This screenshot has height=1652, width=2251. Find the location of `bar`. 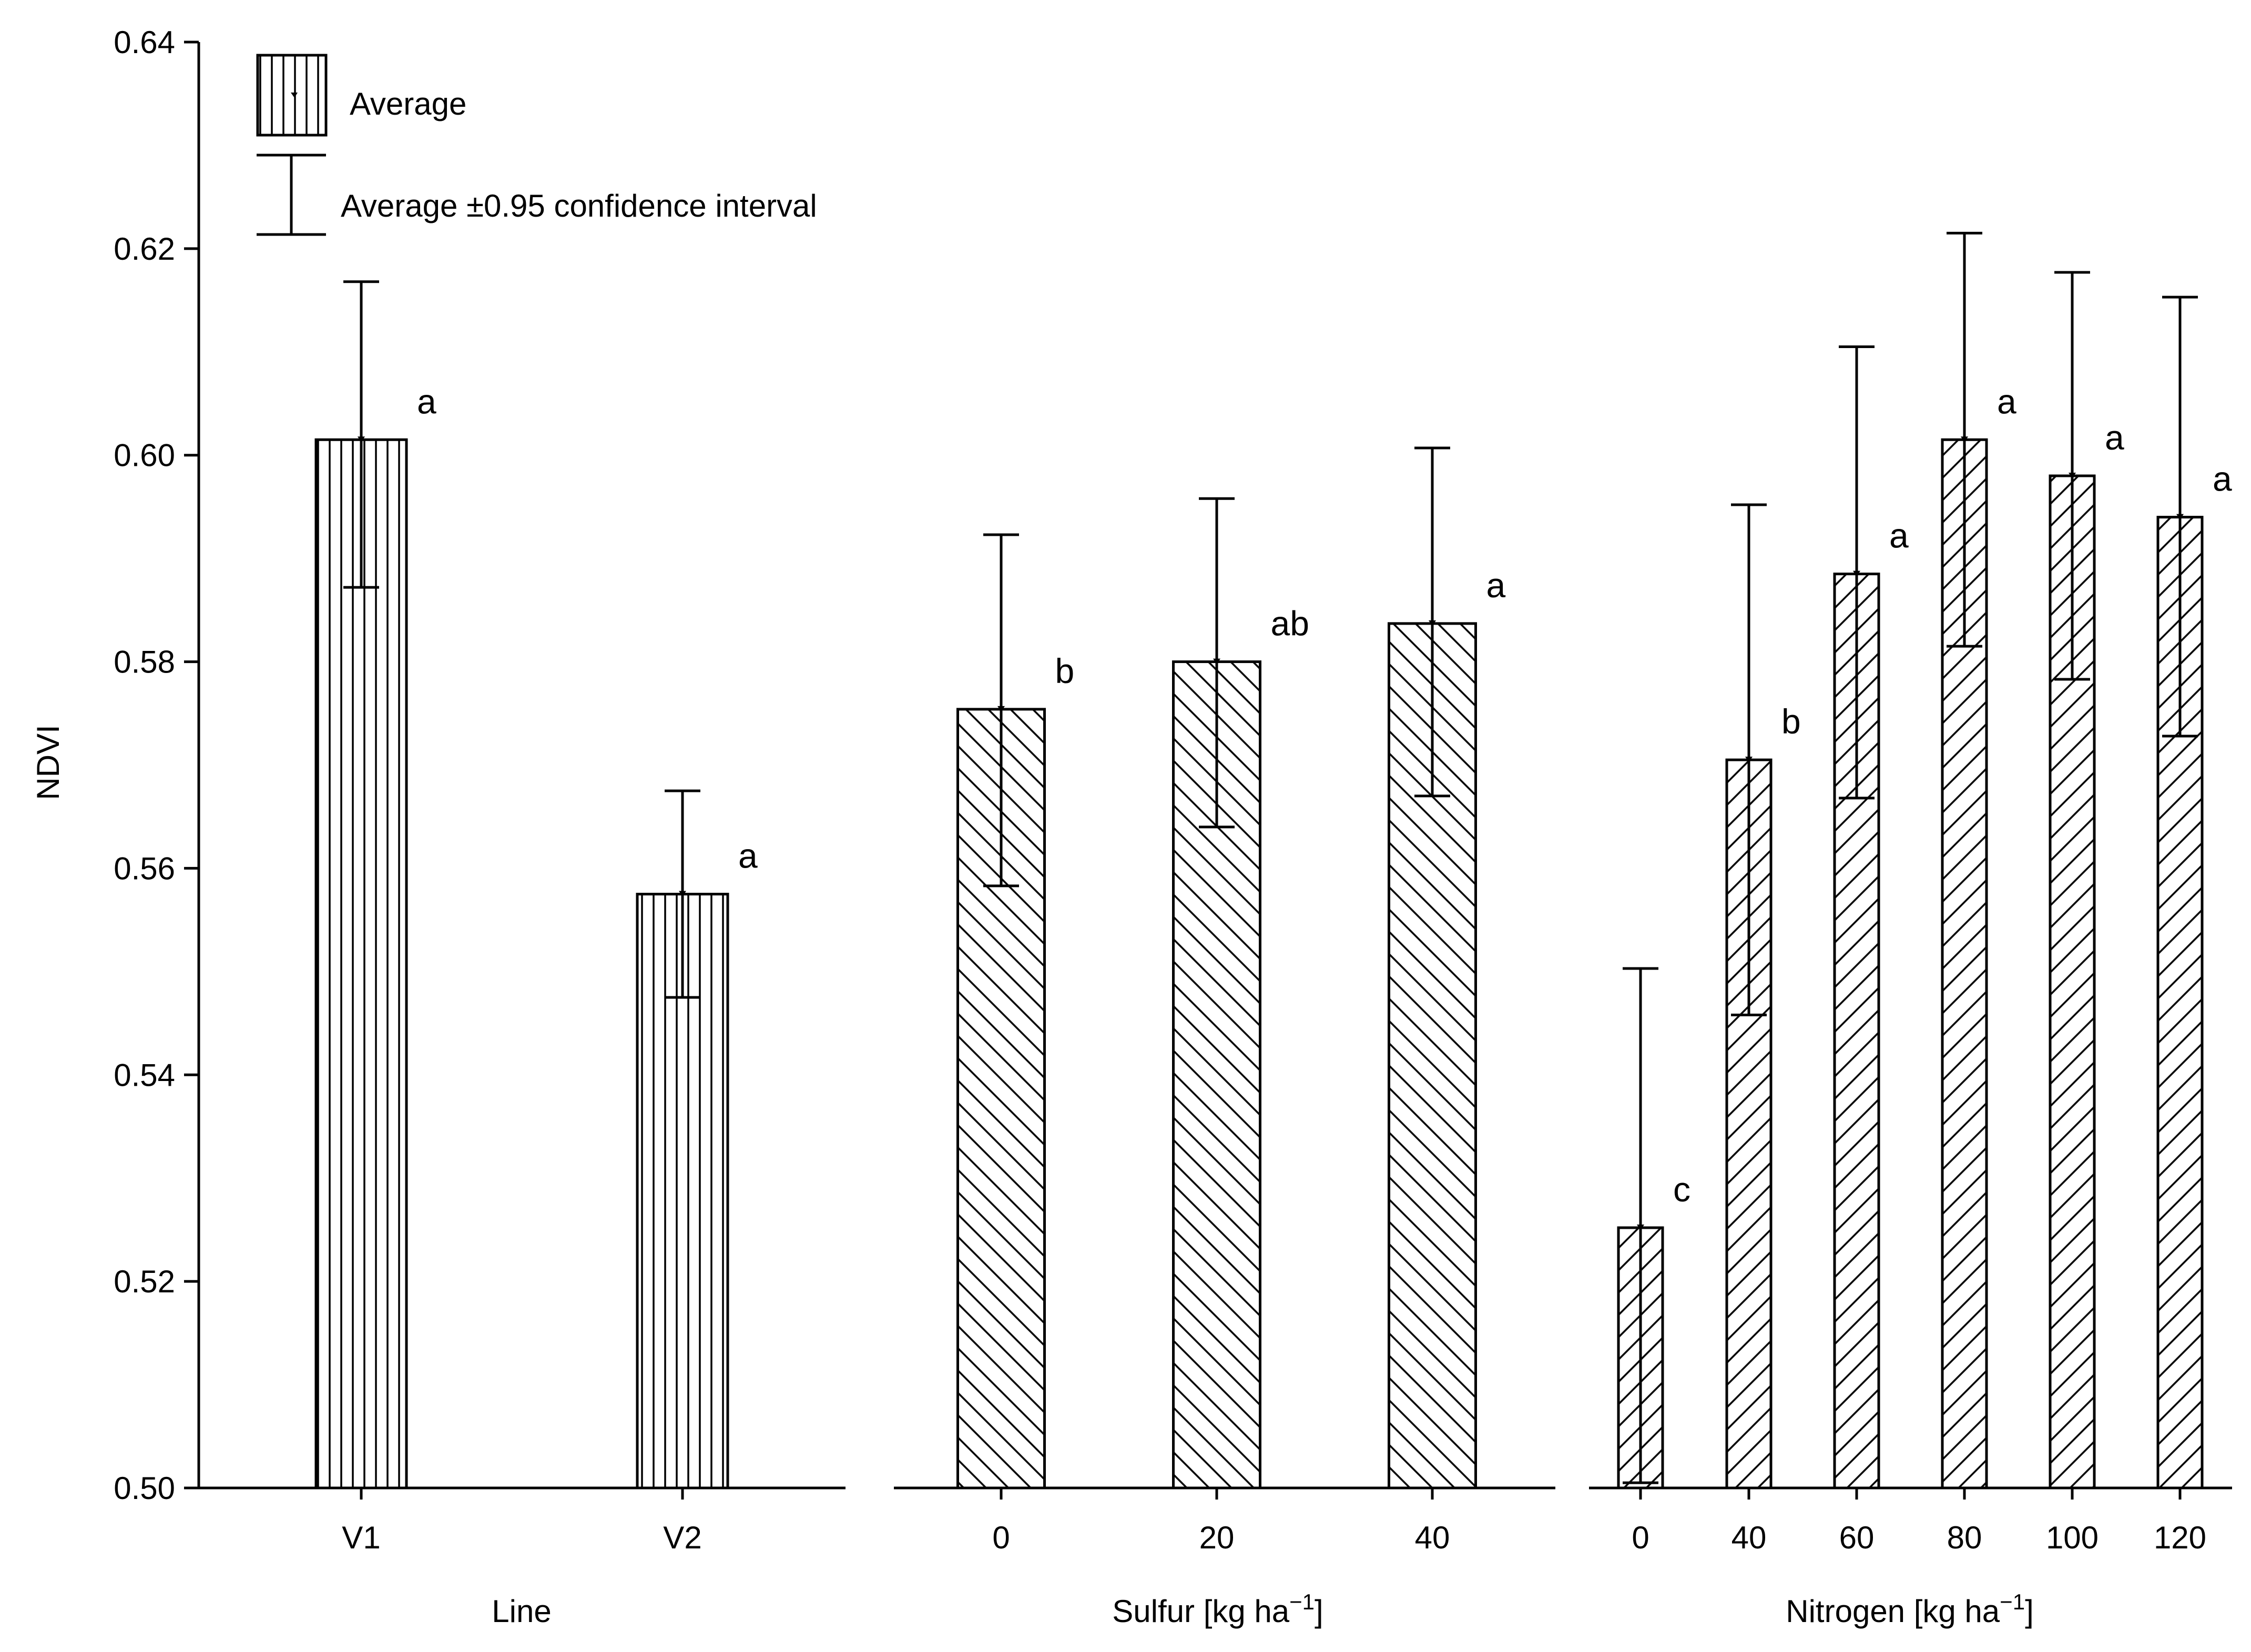

bar is located at coordinates (361, 964).